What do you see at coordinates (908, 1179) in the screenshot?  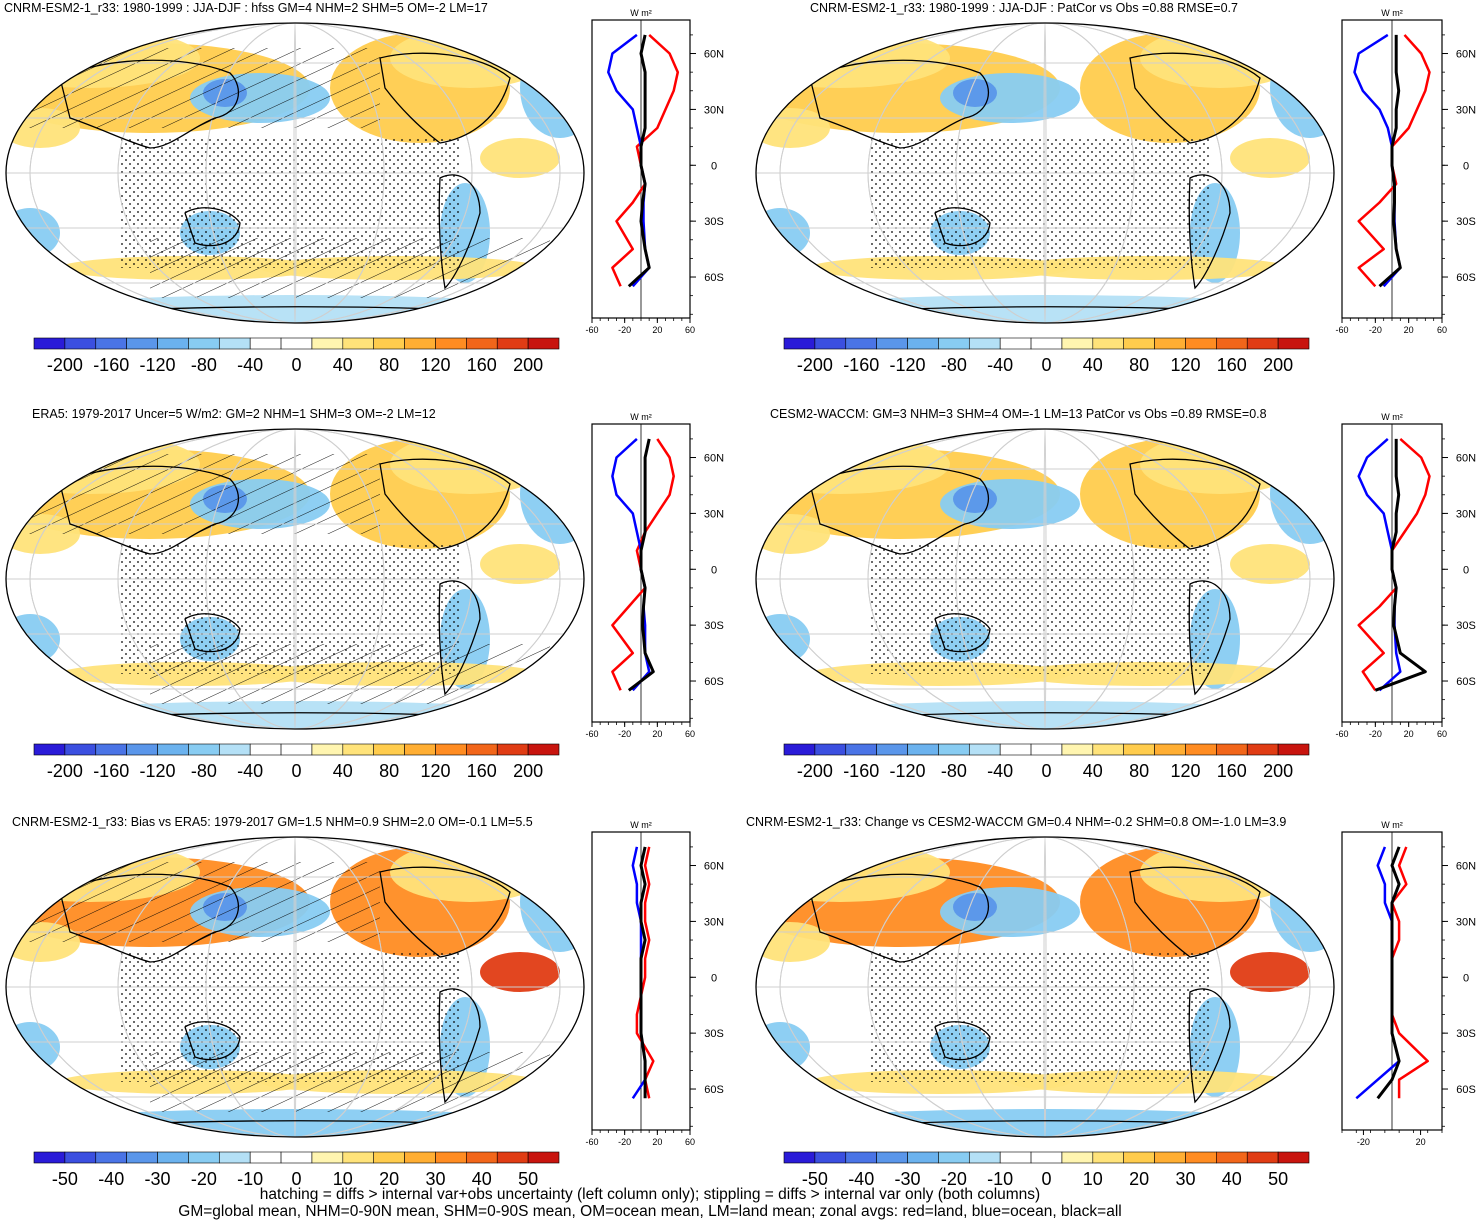 I see `colorbar-tick-label: -30` at bounding box center [908, 1179].